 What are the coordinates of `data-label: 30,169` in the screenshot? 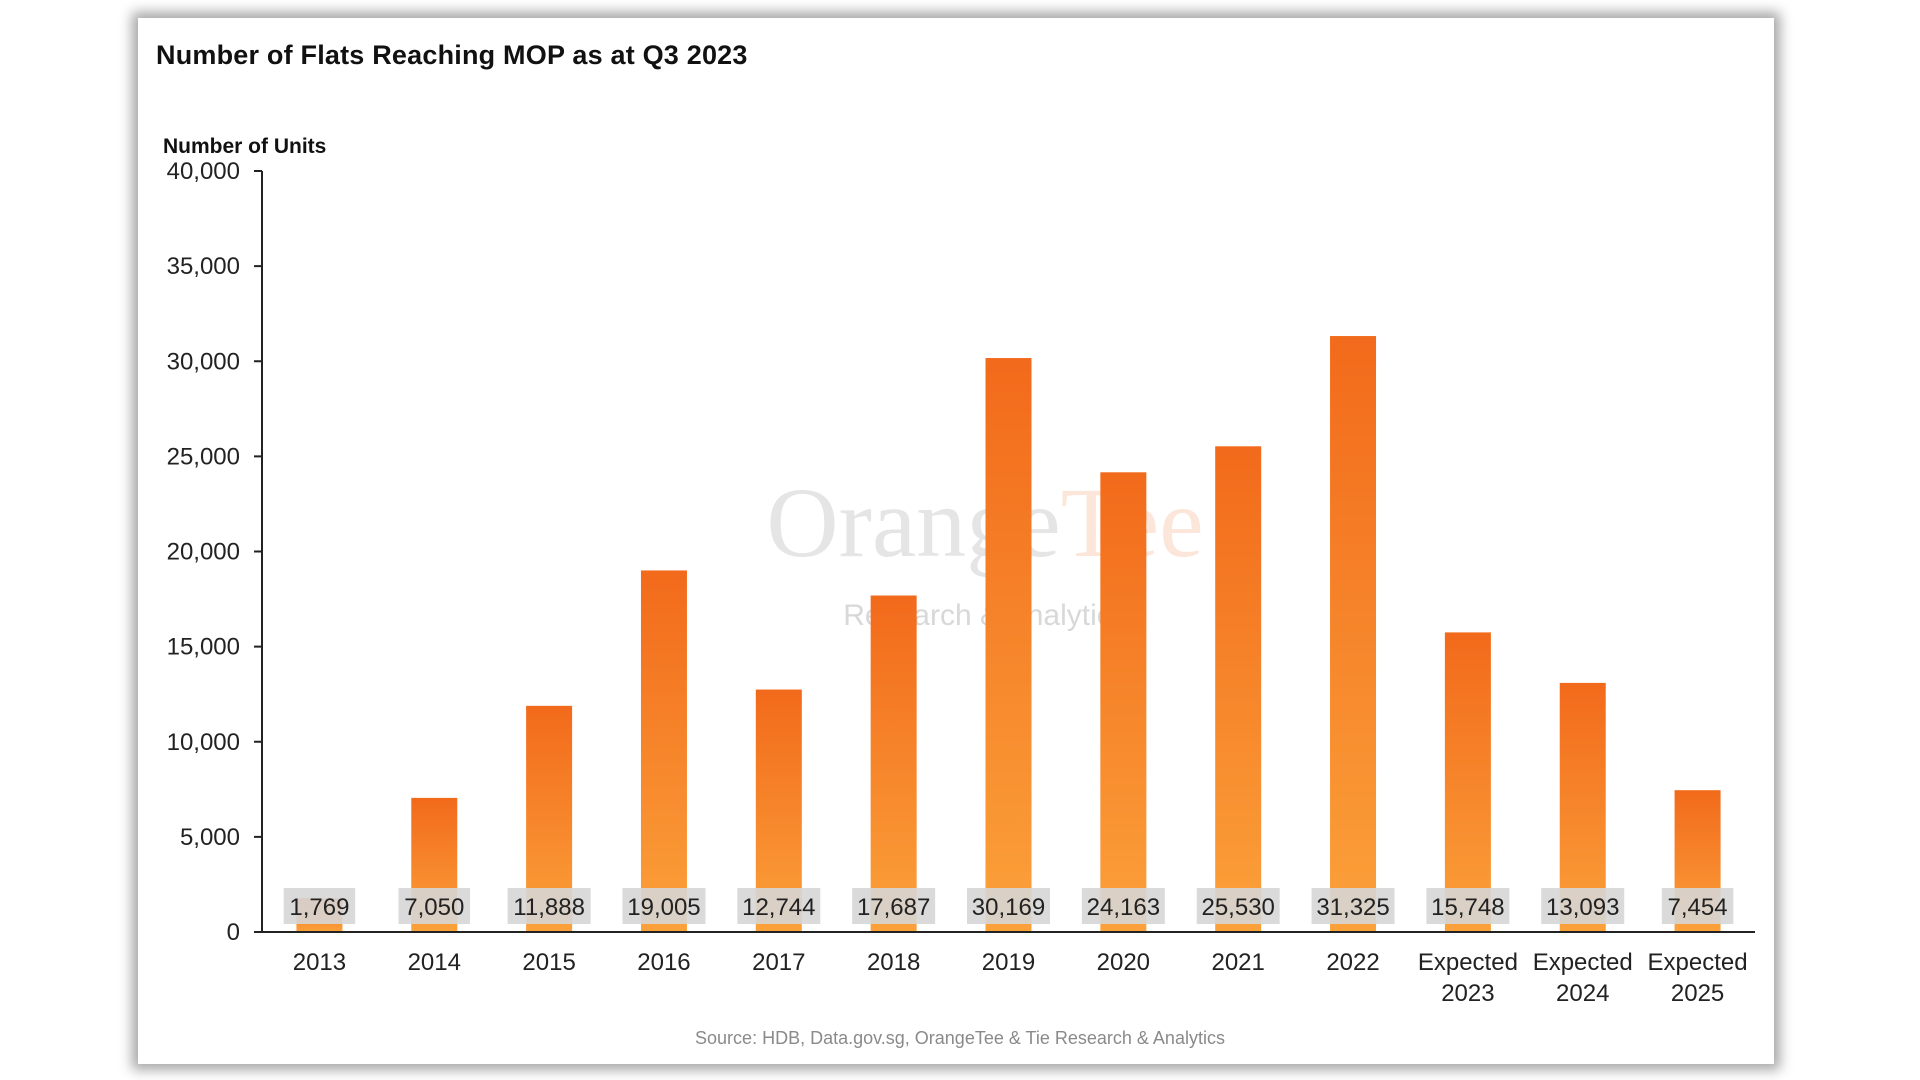 It's located at (1008, 906).